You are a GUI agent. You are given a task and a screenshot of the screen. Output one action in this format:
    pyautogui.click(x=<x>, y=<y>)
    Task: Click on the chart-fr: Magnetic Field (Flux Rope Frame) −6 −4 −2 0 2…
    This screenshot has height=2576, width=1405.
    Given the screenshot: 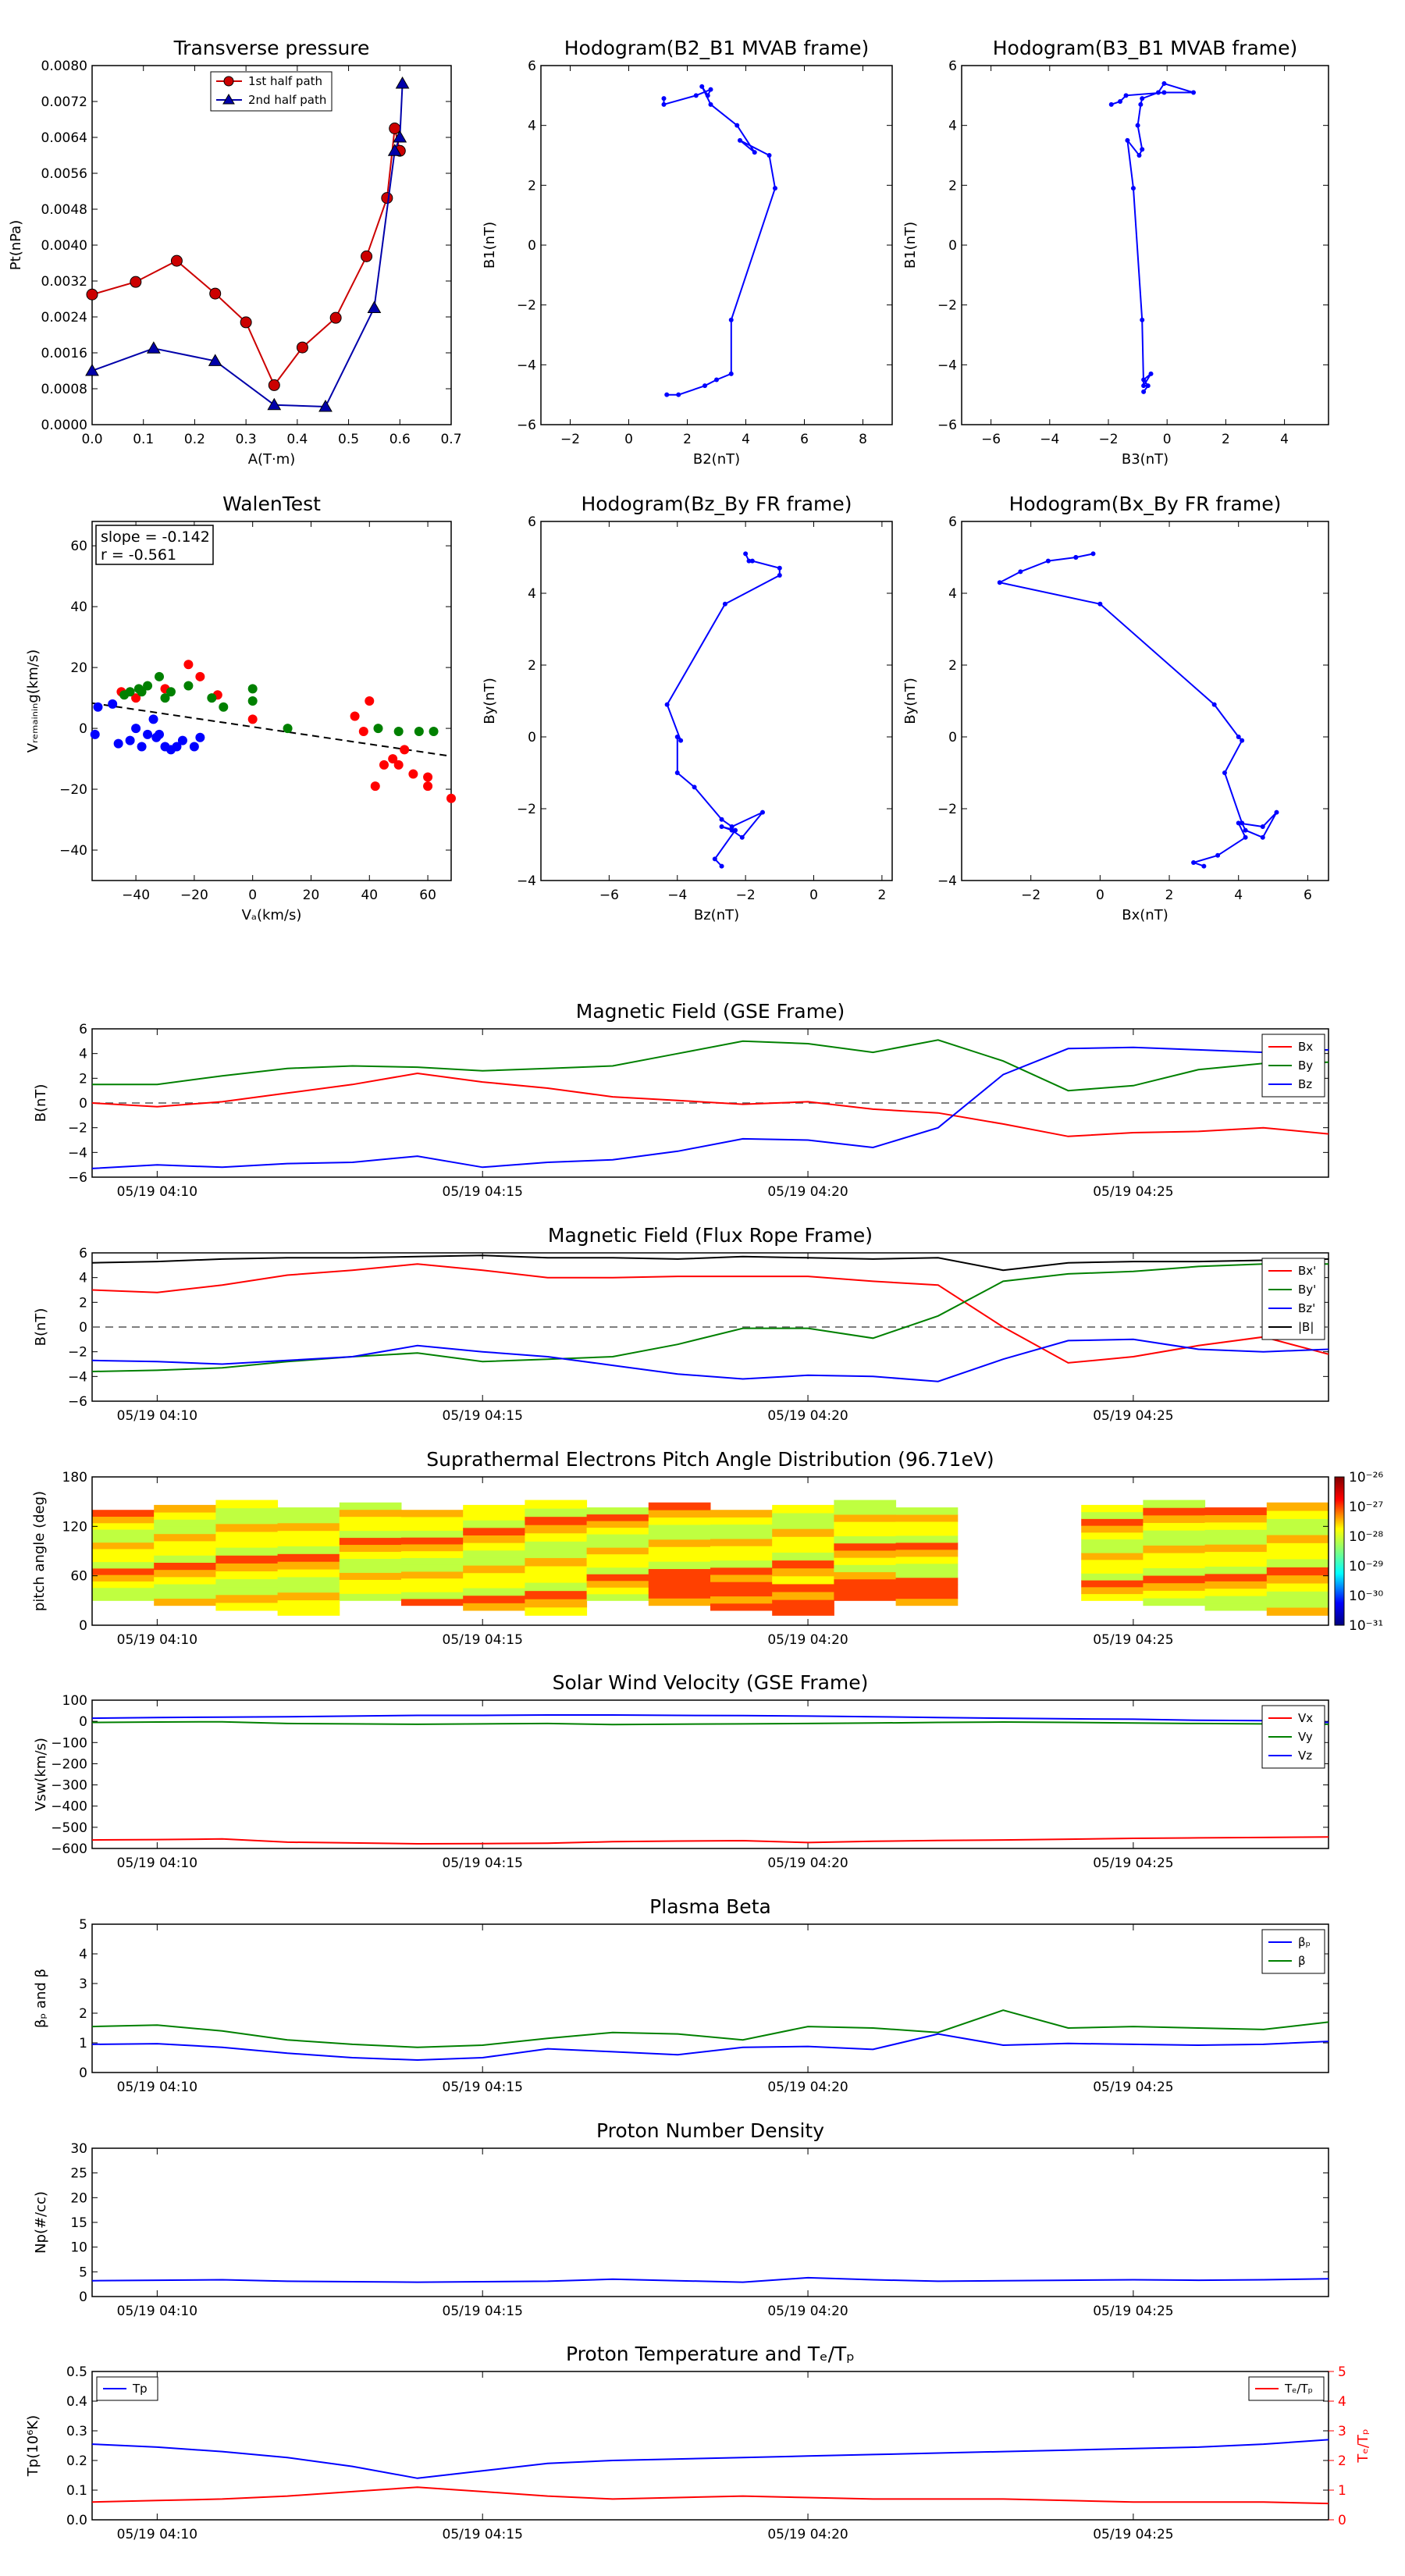 What is the action you would take?
    pyautogui.click(x=681, y=1324)
    